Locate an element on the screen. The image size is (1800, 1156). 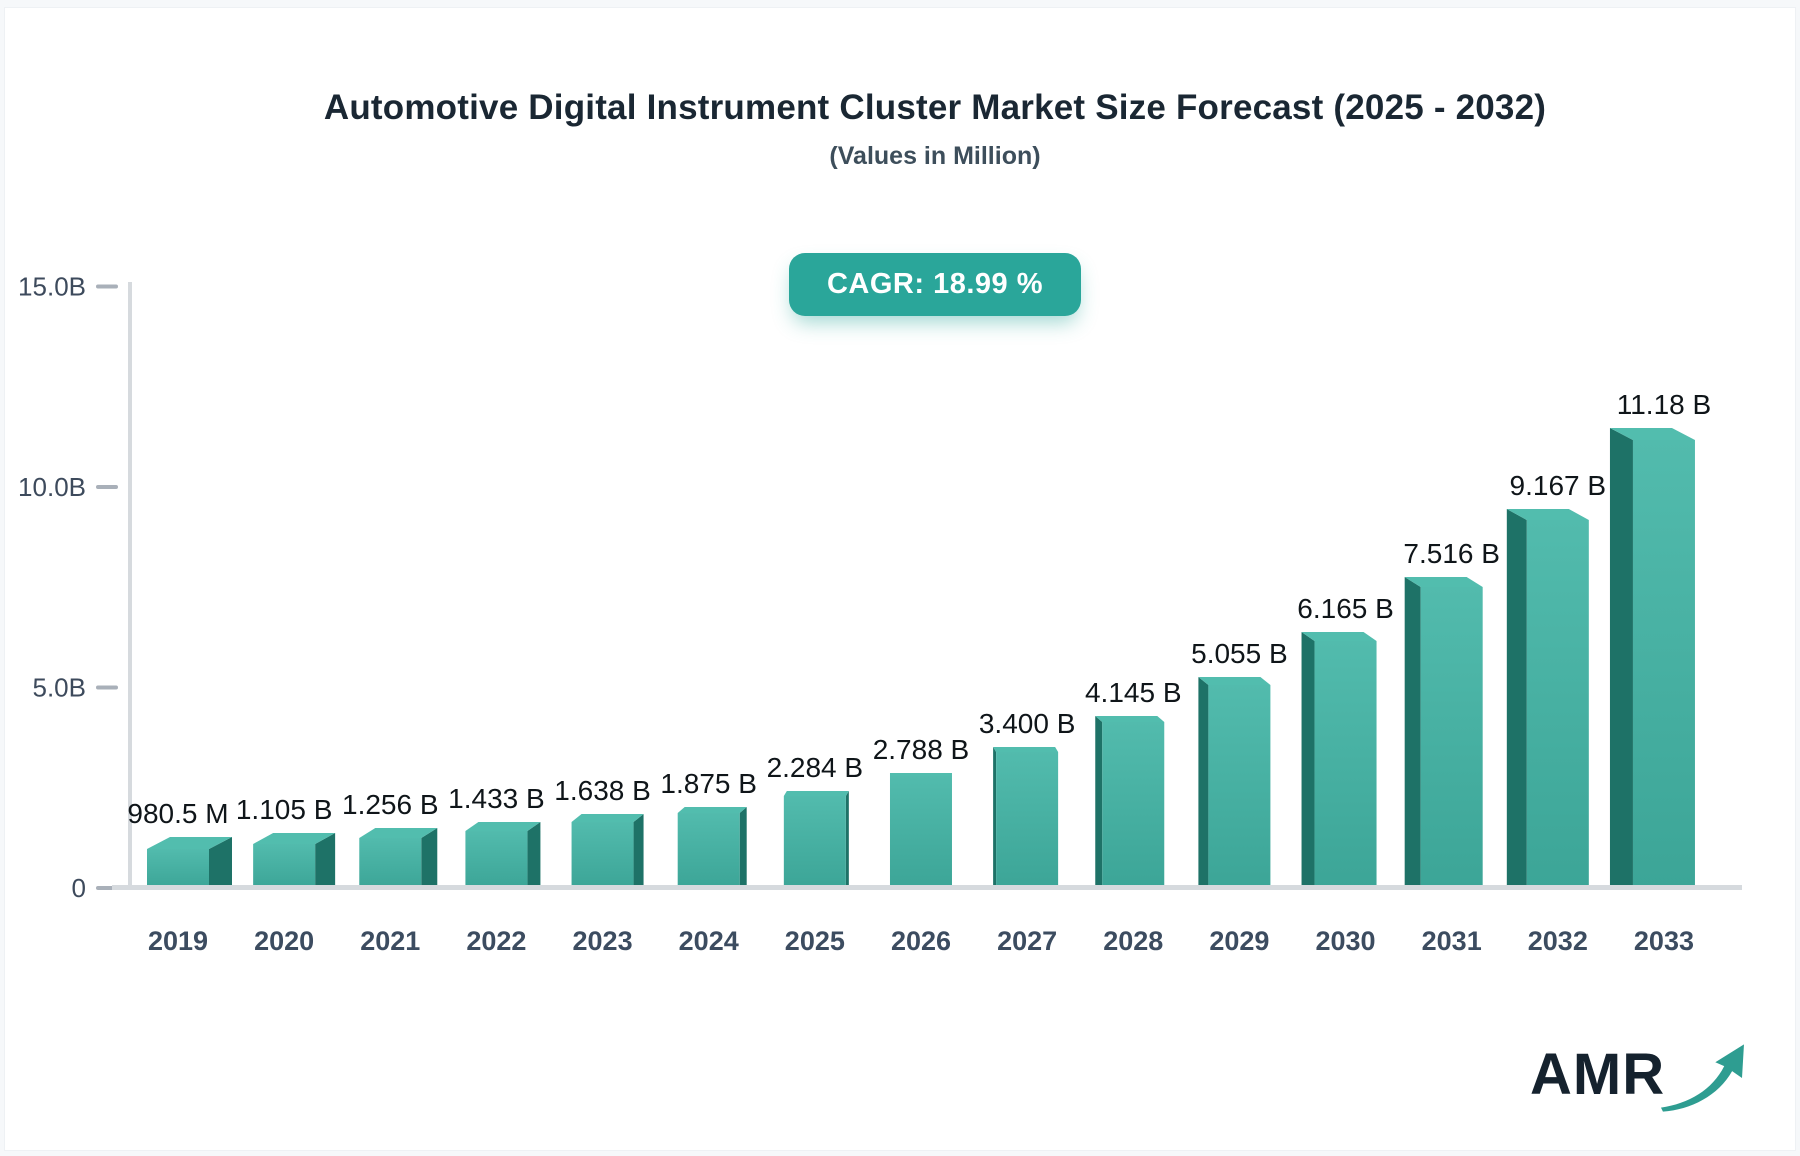
svg-text: 2021 is located at coordinates (390, 941).